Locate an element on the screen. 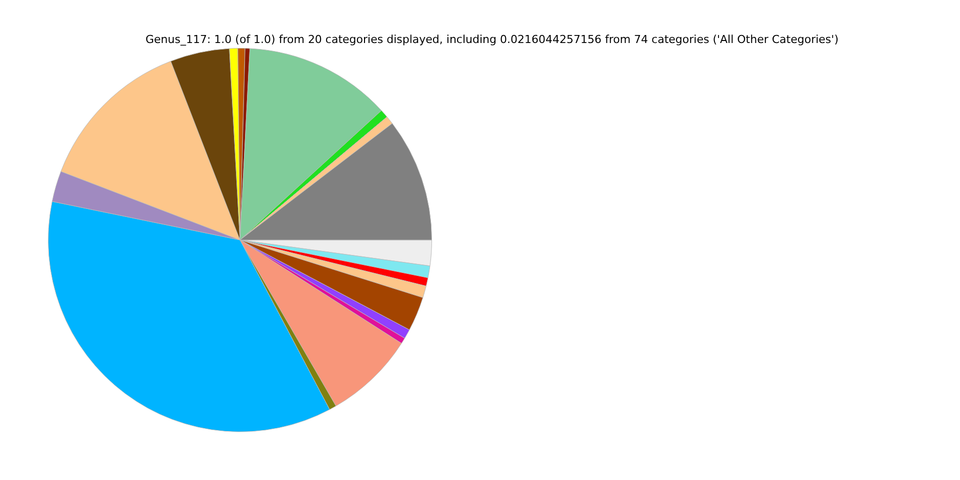 Image resolution: width=960 pixels, height=480 pixels. text: Genus_117: 1.0 (of 1.0) from 20 categories displayed, including 0.0216044257156 from 74 categories ('All Other Categories') is located at coordinates (492, 39).